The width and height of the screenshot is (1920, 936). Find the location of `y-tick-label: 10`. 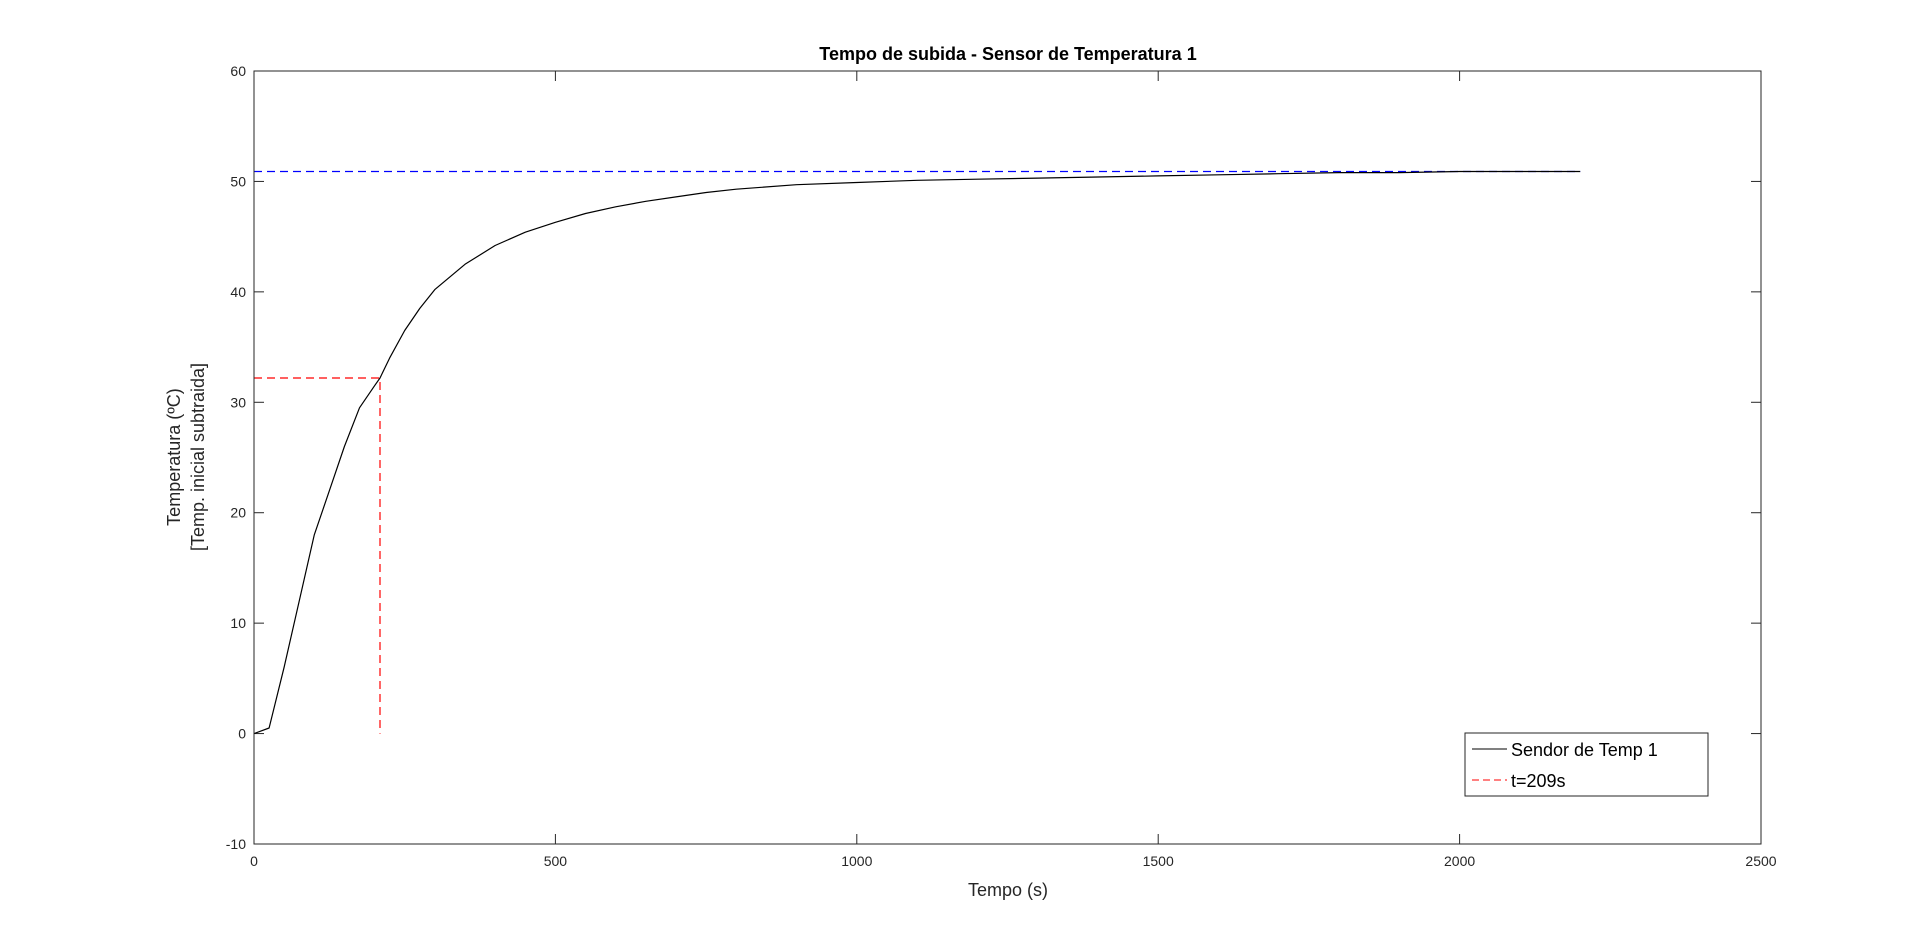

y-tick-label: 10 is located at coordinates (238, 623).